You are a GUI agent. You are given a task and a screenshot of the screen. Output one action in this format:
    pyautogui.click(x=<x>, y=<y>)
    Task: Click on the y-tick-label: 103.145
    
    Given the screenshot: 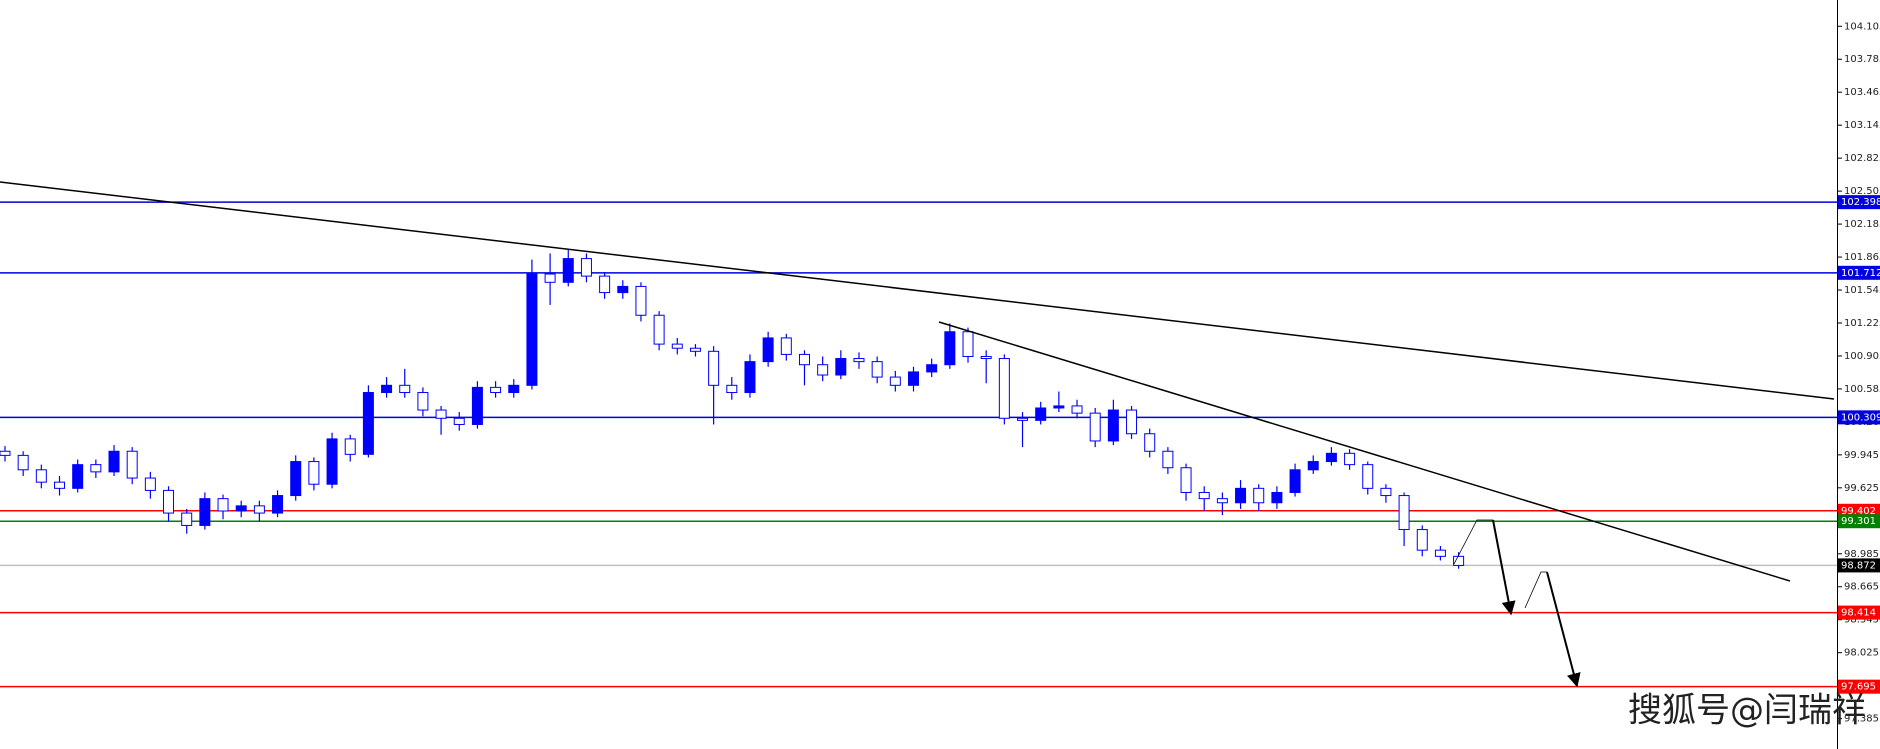 What is the action you would take?
    pyautogui.click(x=1862, y=125)
    